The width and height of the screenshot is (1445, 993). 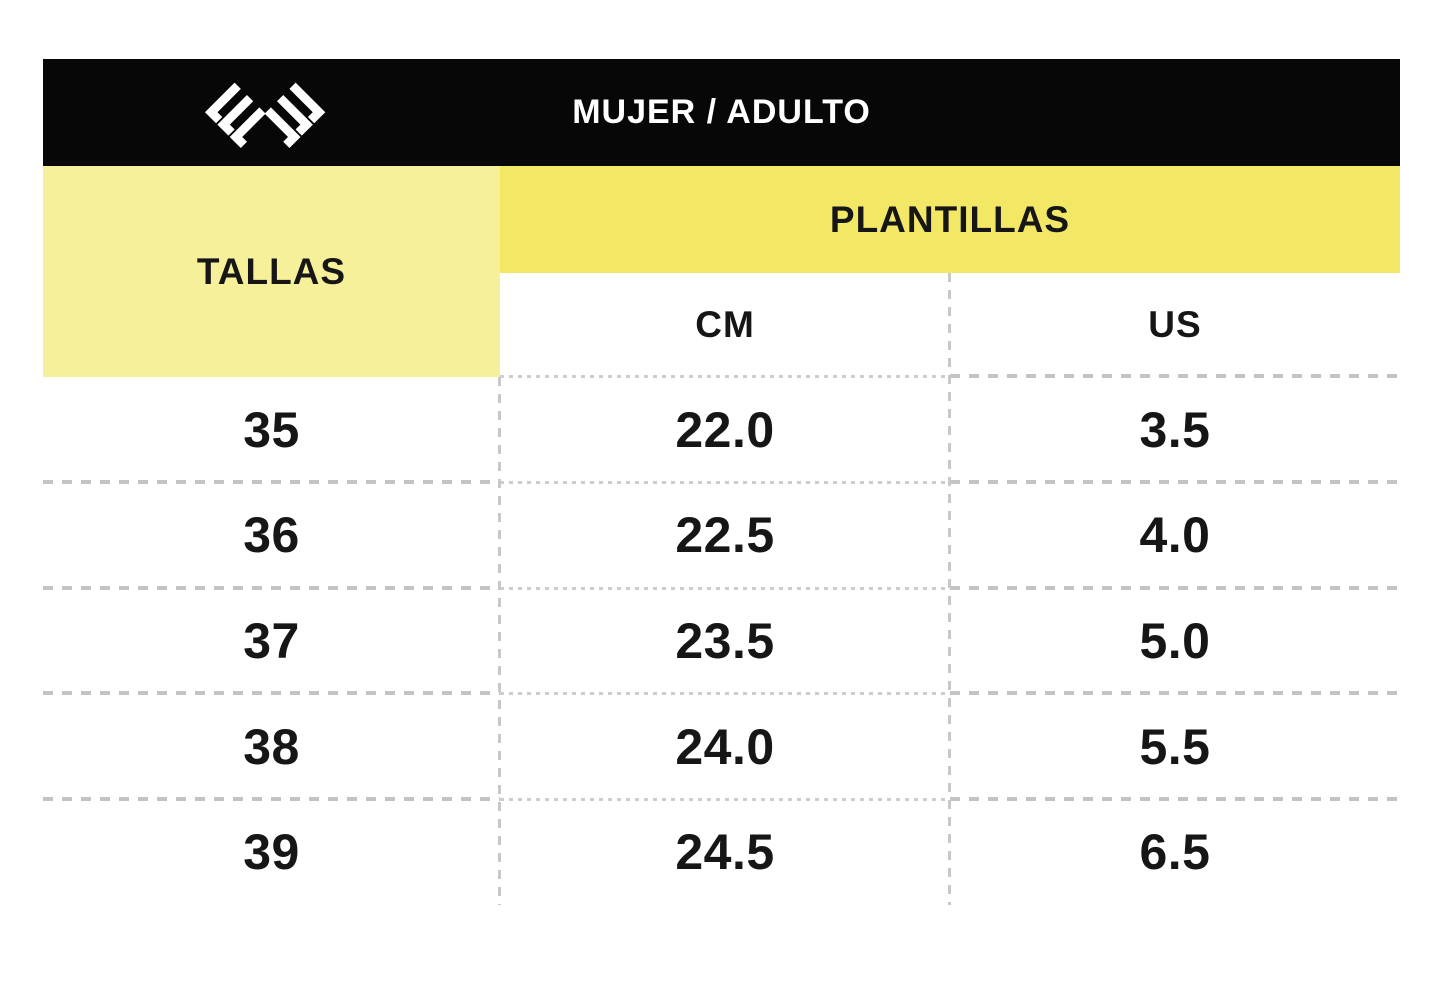 I want to click on header-bar: MUJER / ADULTO, so click(x=721, y=112).